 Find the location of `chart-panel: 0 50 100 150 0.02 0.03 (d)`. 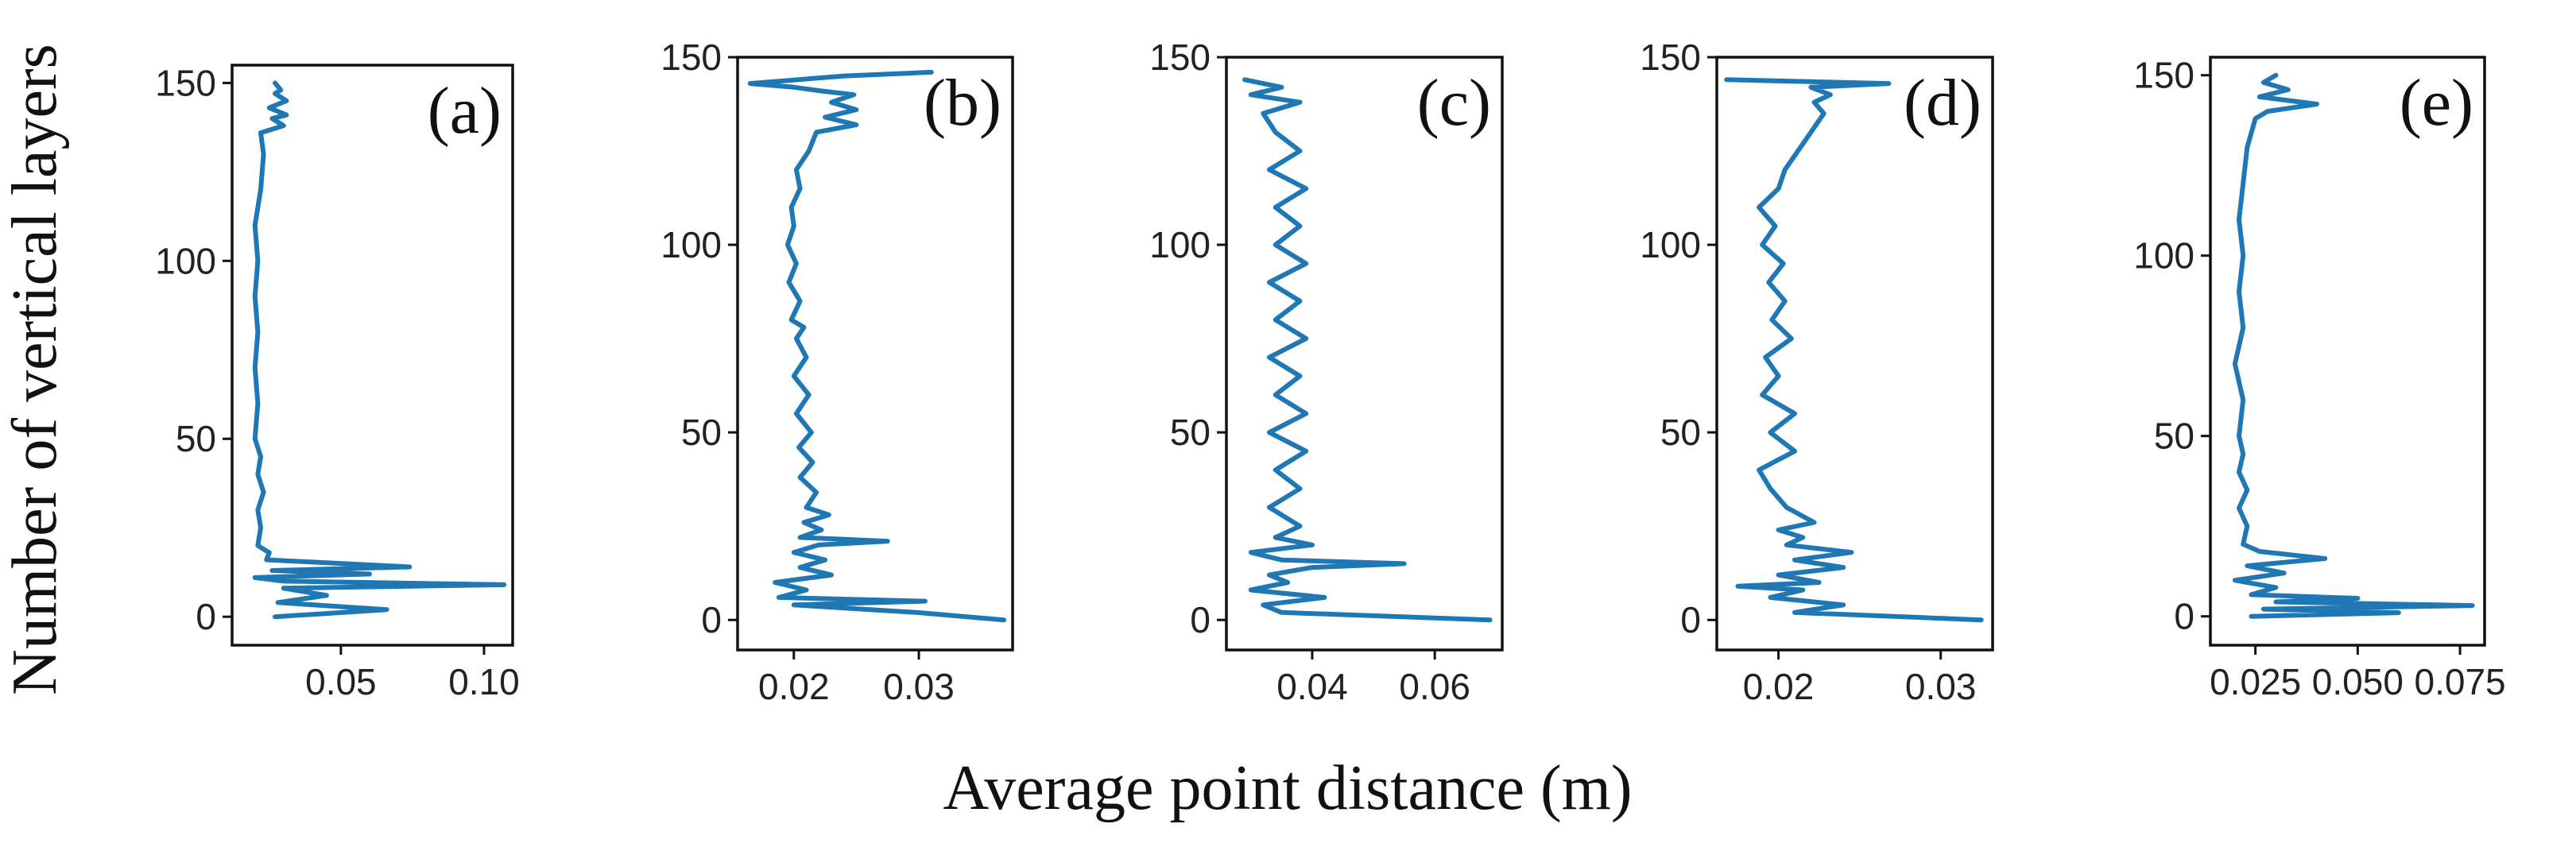

chart-panel: 0 50 100 150 0.02 0.03 (d) is located at coordinates (1817, 372).